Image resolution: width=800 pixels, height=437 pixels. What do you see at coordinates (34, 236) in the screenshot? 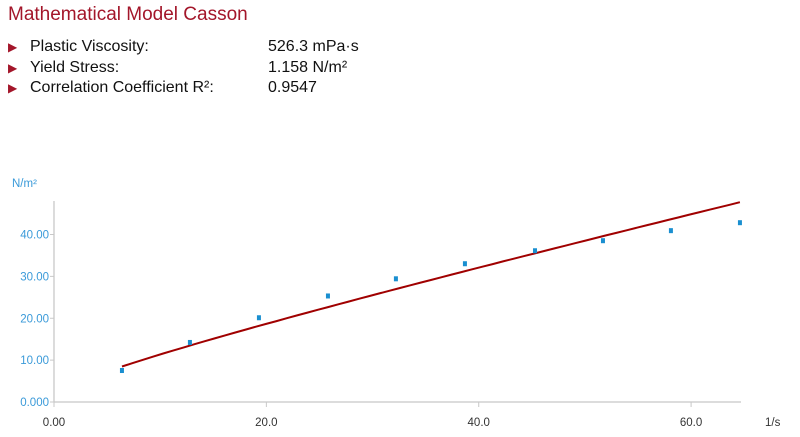
I see `y-tick-label: 40.00` at bounding box center [34, 236].